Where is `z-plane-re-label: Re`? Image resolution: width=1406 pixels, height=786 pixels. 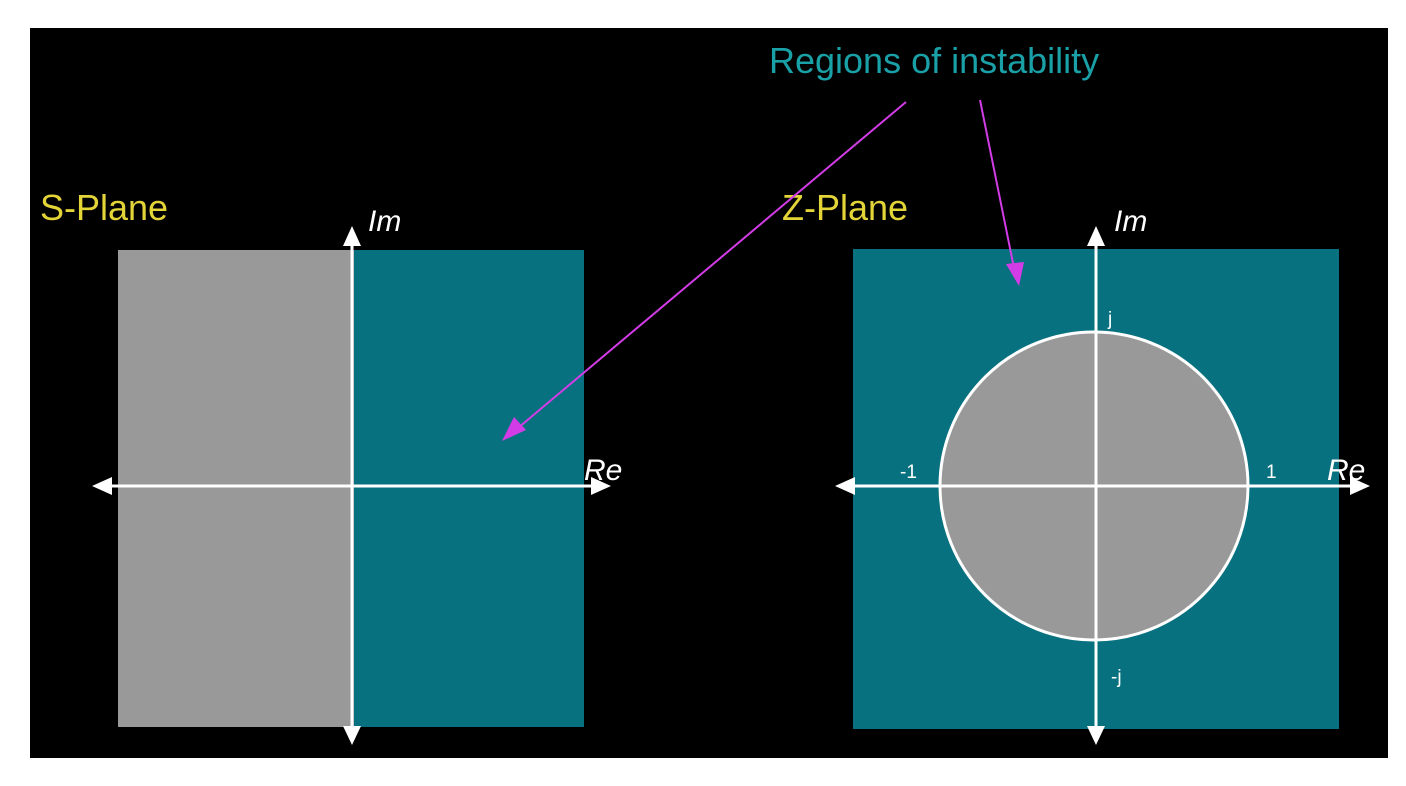 z-plane-re-label: Re is located at coordinates (1346, 470).